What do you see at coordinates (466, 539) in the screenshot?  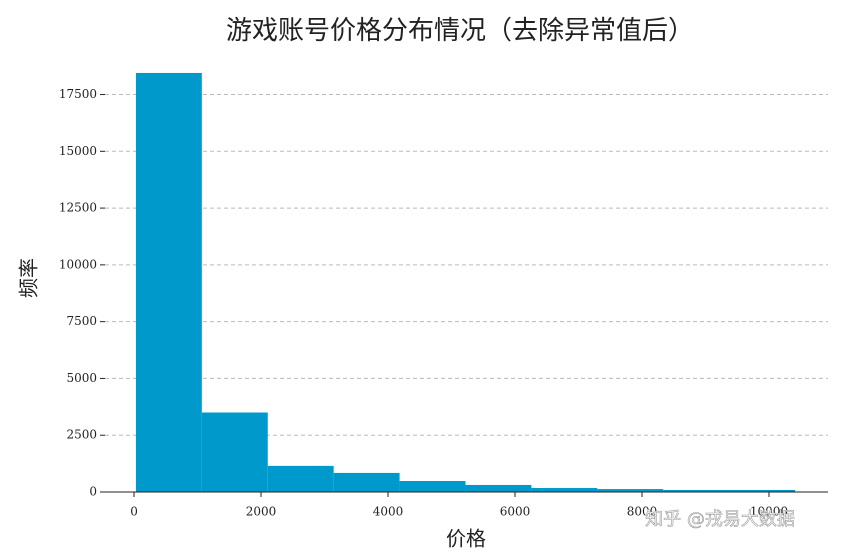 I see `x-axis-label: 价格` at bounding box center [466, 539].